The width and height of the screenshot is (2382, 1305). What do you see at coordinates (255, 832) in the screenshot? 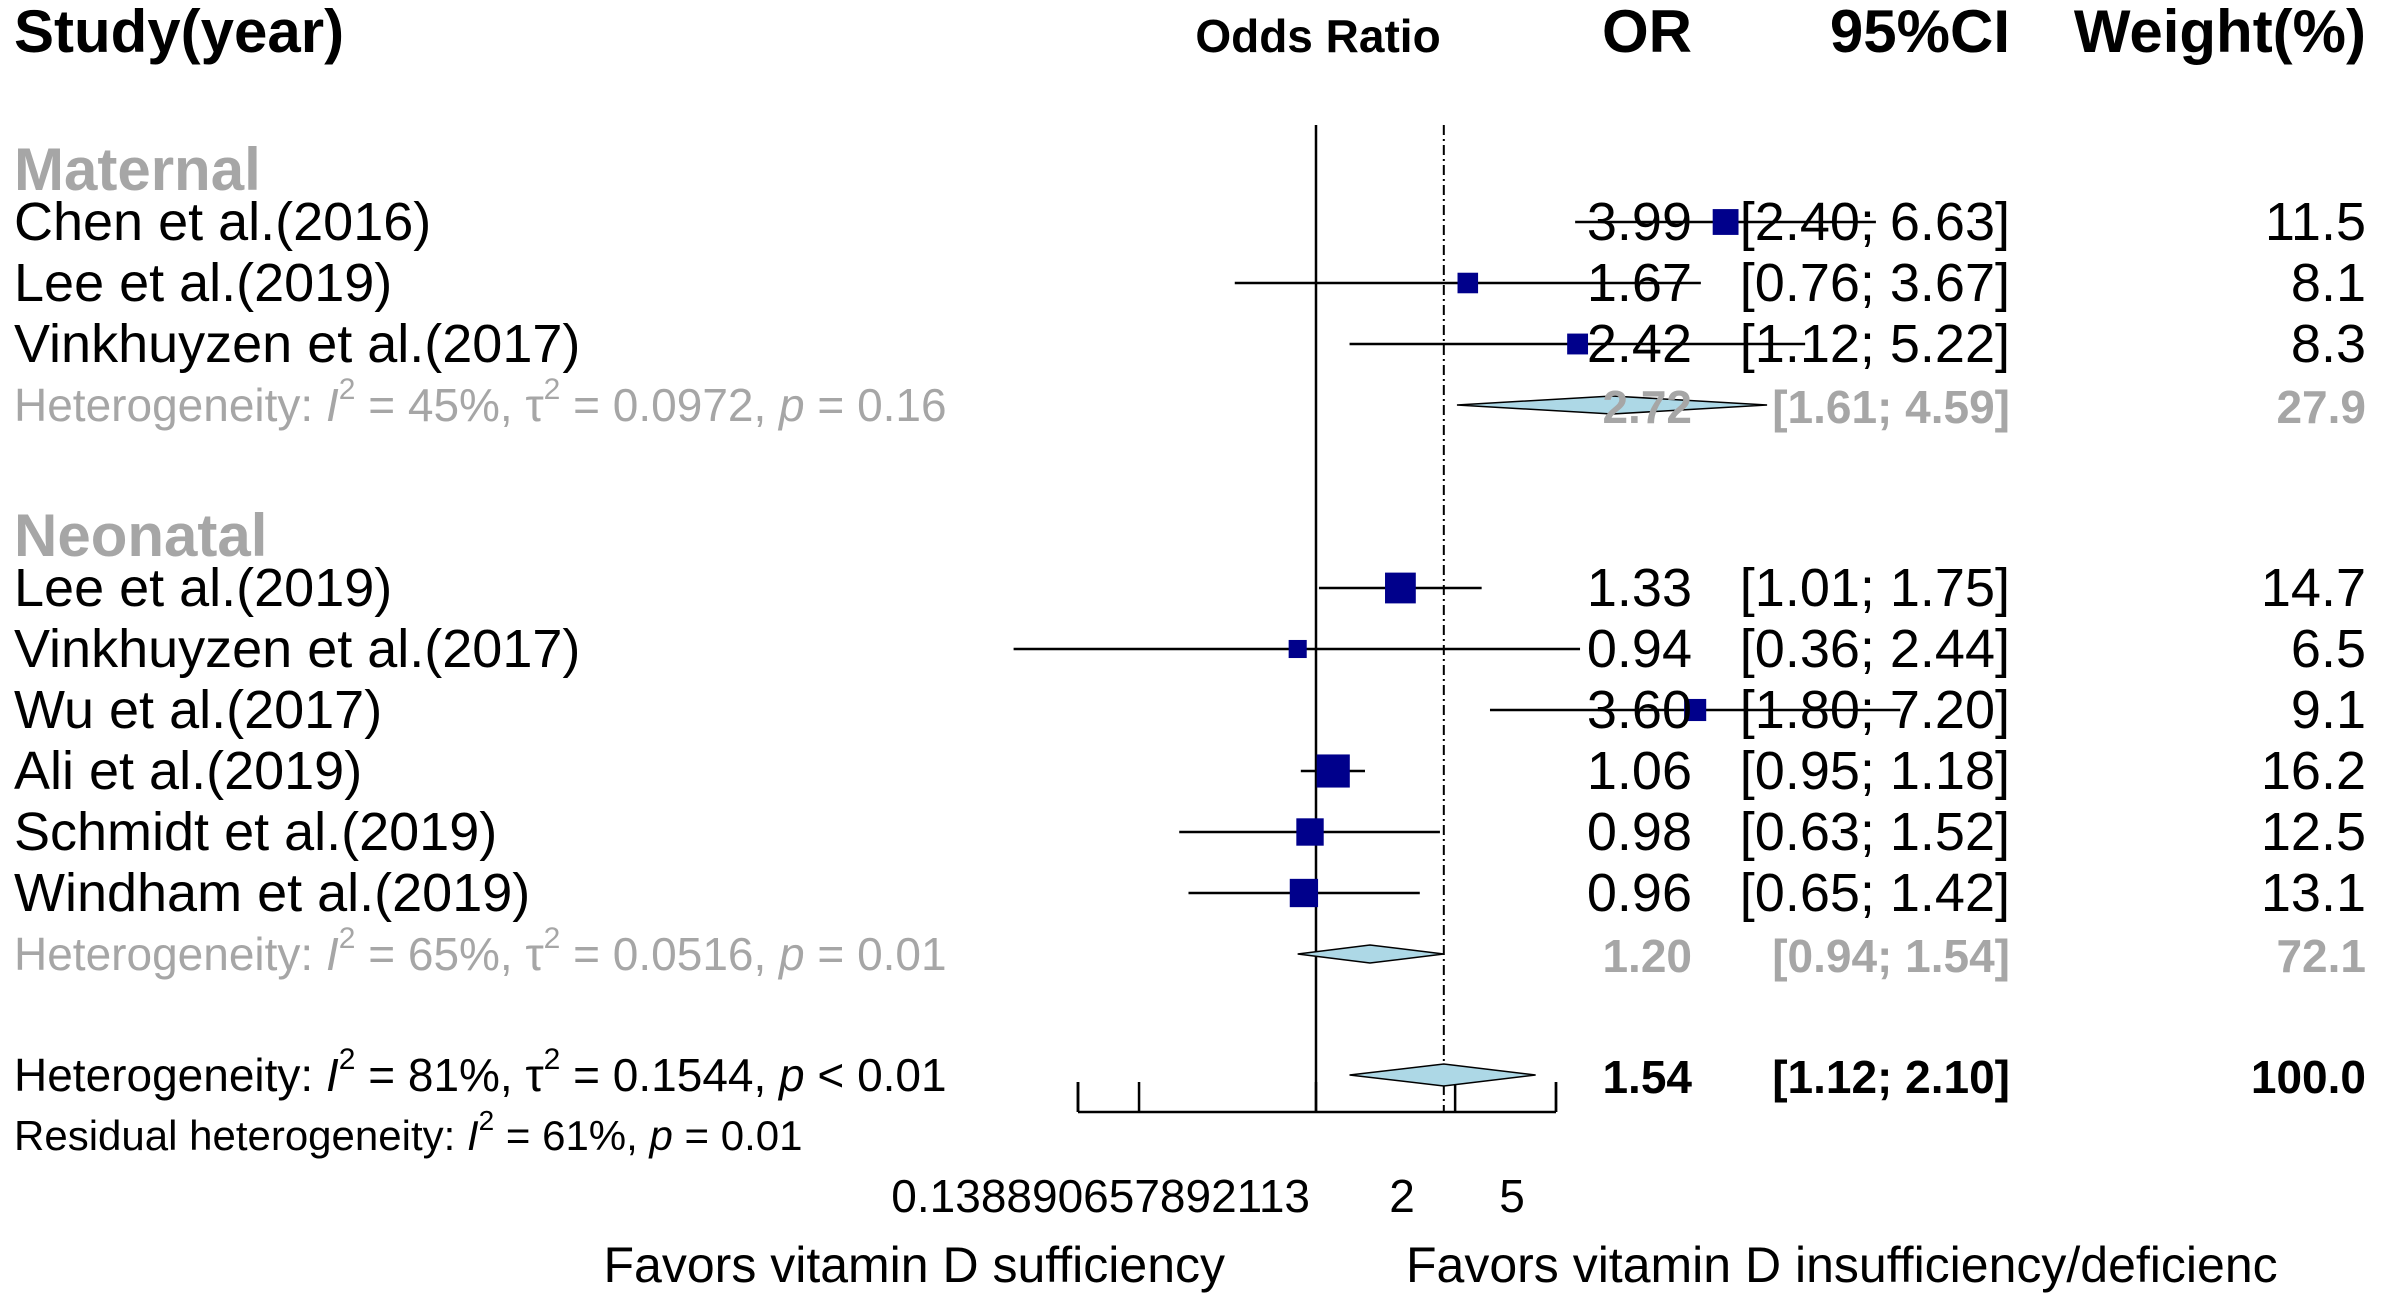
I see `study-name: Schmidt et al.(2019)` at bounding box center [255, 832].